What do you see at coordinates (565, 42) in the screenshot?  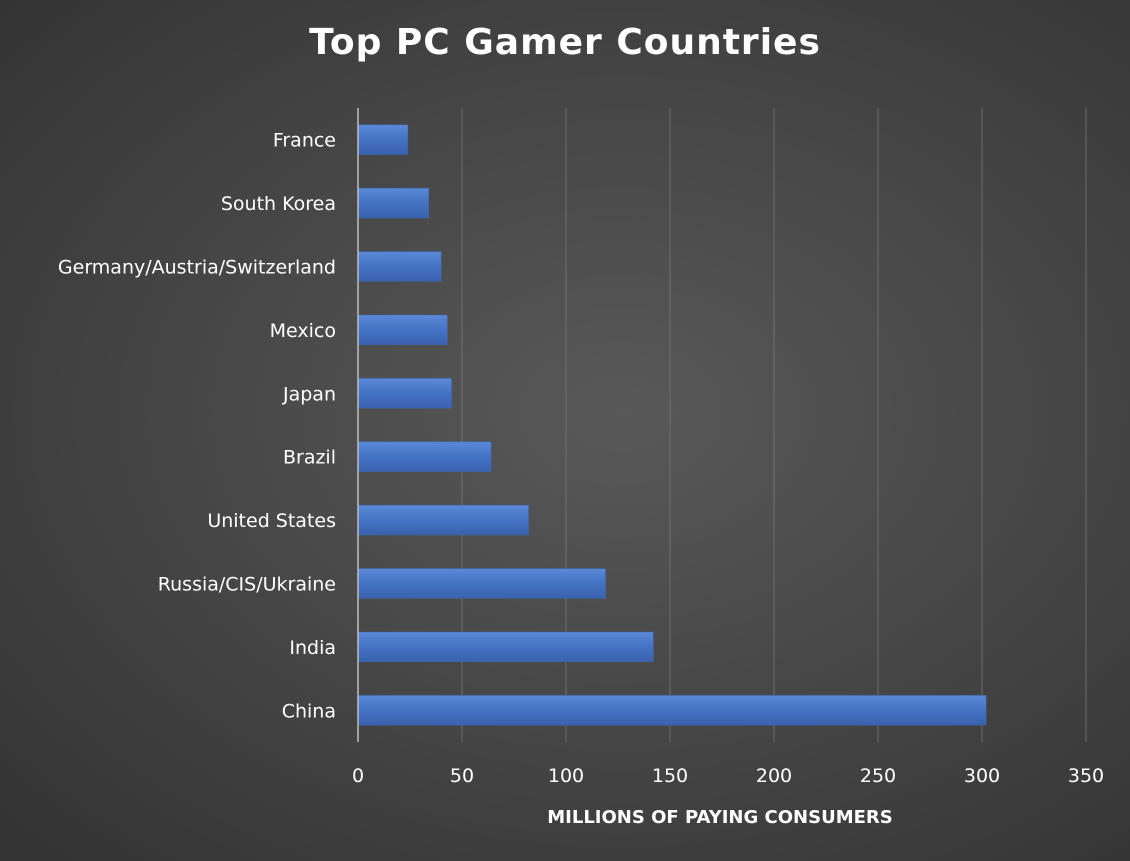 I see `chart-title: Top PC Gamer Countries` at bounding box center [565, 42].